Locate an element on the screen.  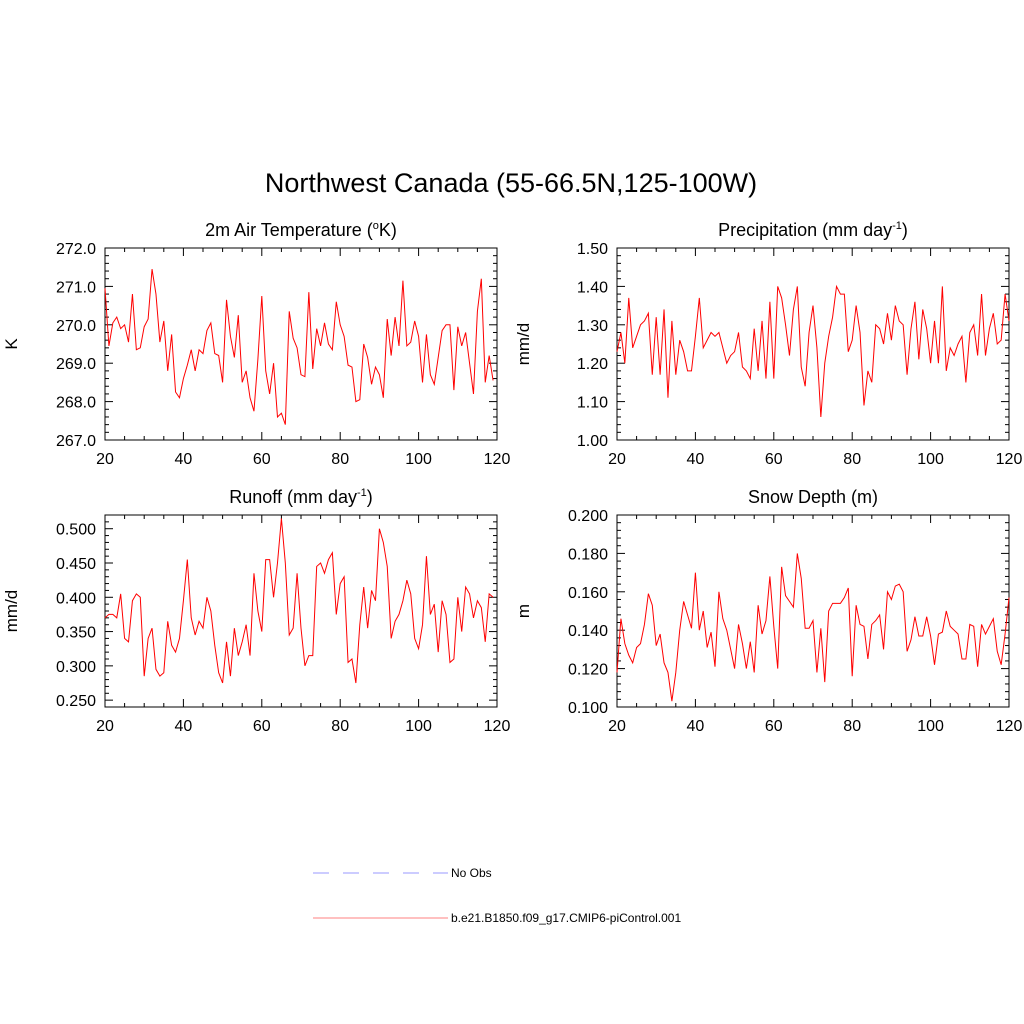
panel-title-main: Runoff (mm day is located at coordinates (293, 497).